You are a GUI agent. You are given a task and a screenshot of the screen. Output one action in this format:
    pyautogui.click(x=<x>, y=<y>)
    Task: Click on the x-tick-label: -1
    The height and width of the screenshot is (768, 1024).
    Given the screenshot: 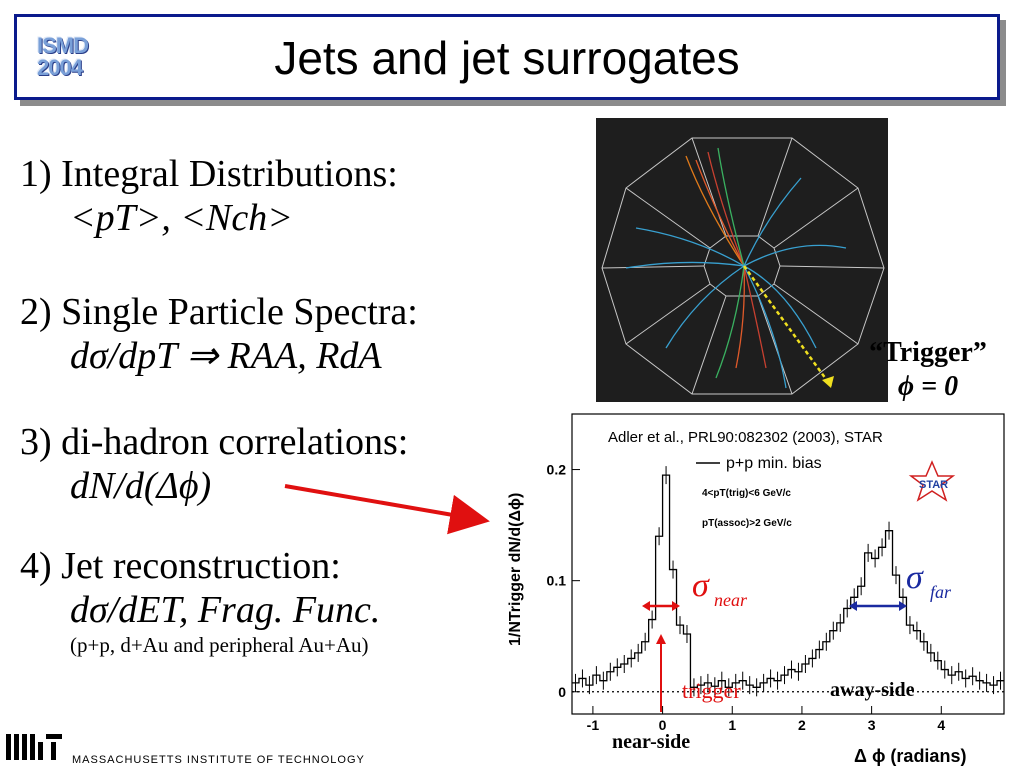 What is the action you would take?
    pyautogui.click(x=593, y=725)
    